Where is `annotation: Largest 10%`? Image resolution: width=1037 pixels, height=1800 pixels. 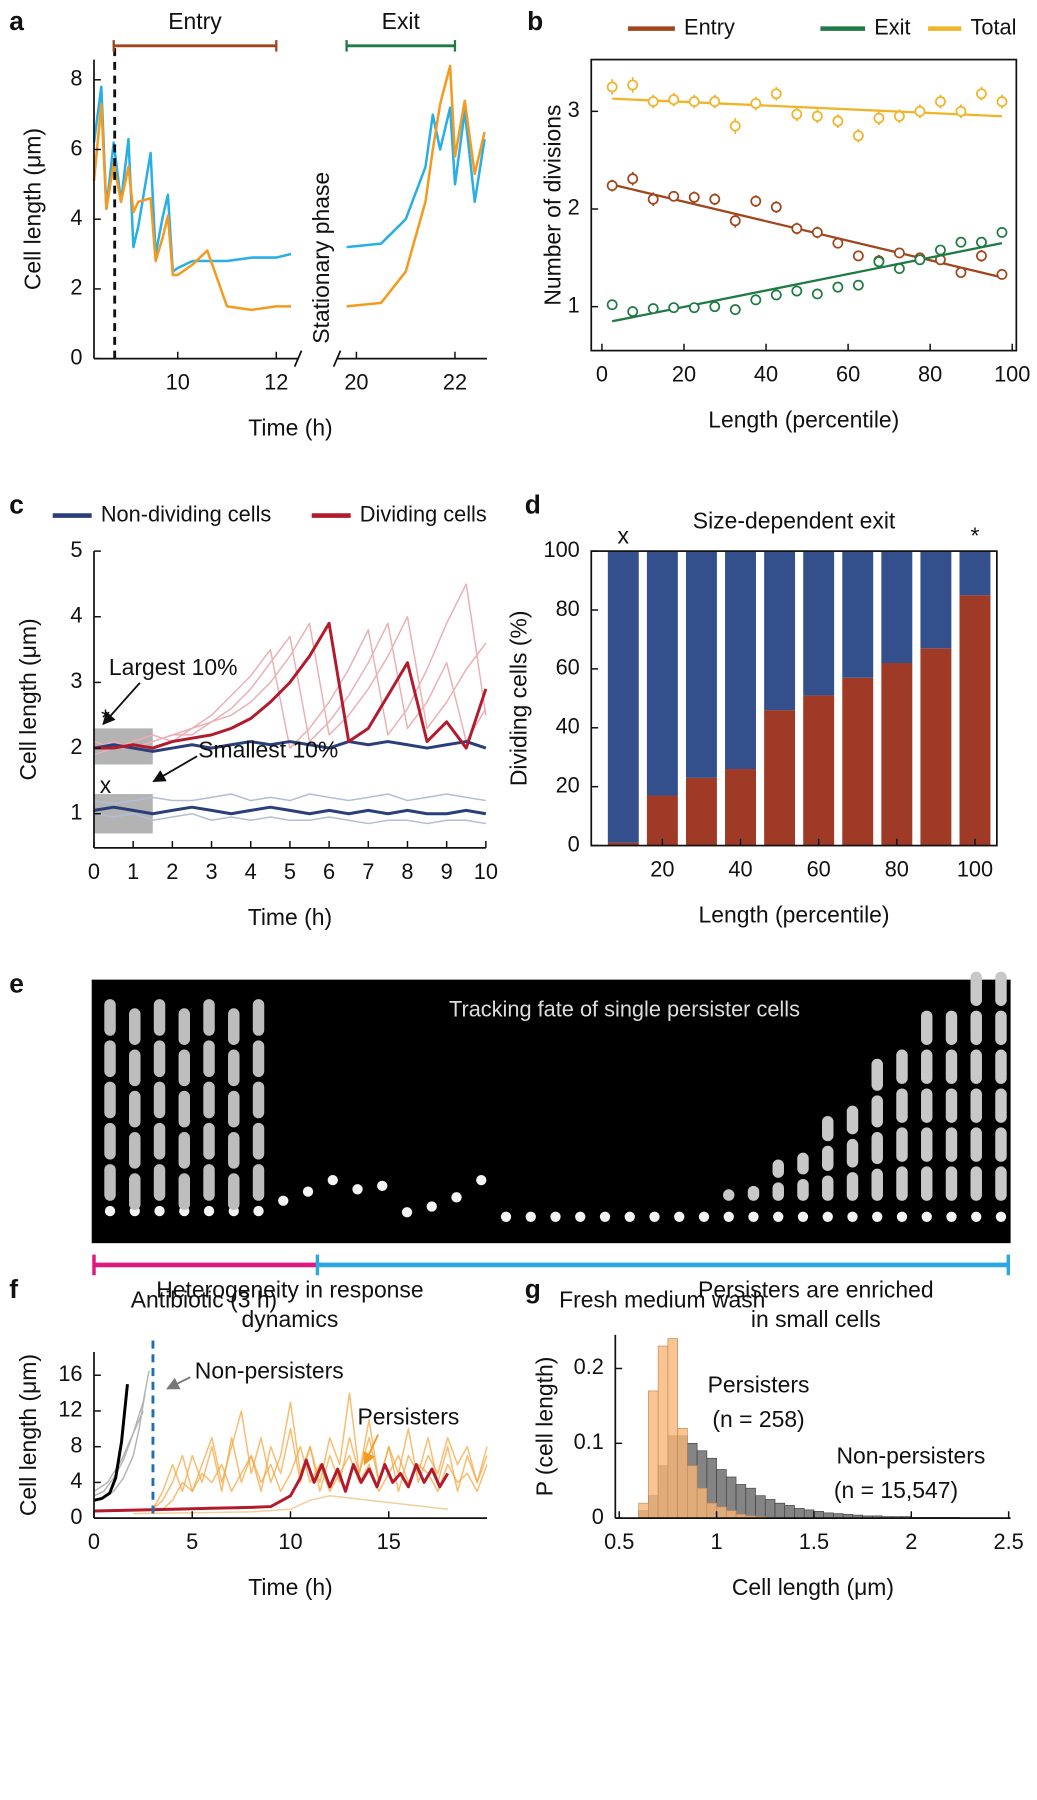 annotation: Largest 10% is located at coordinates (173, 667).